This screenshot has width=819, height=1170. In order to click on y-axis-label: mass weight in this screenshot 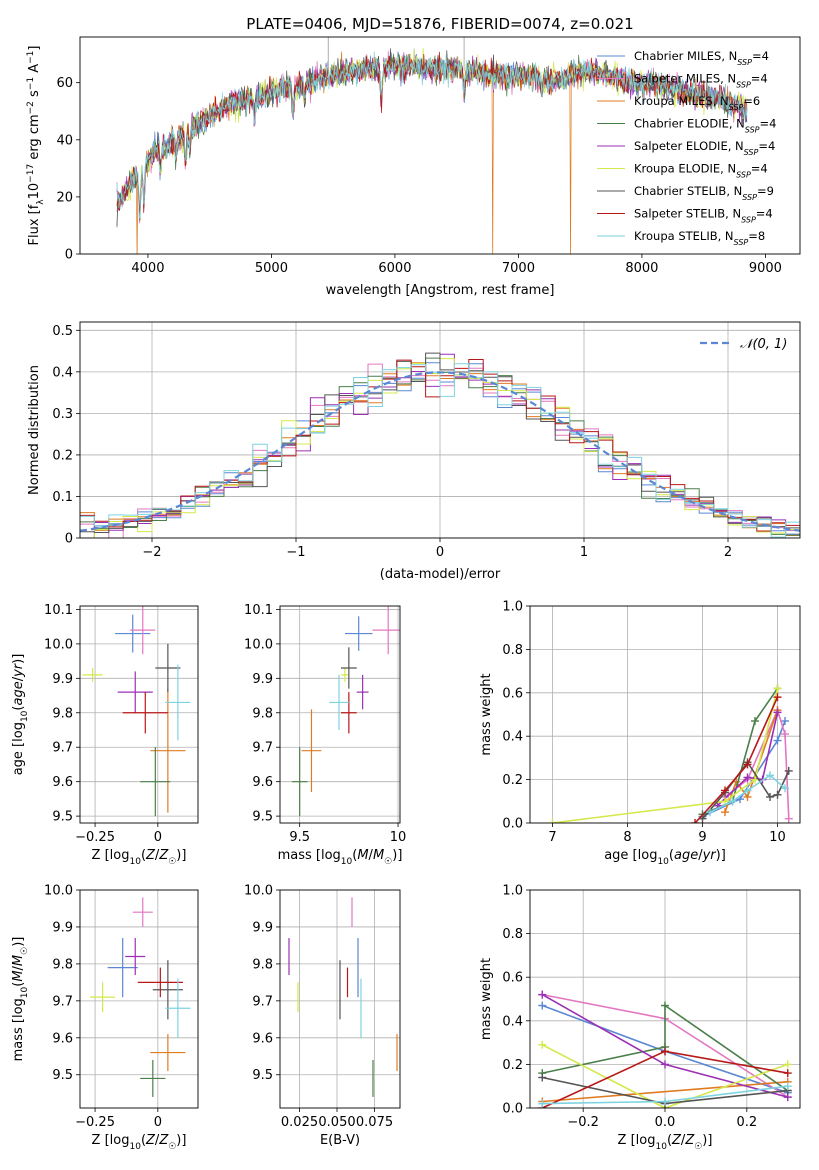, I will do `click(486, 999)`.